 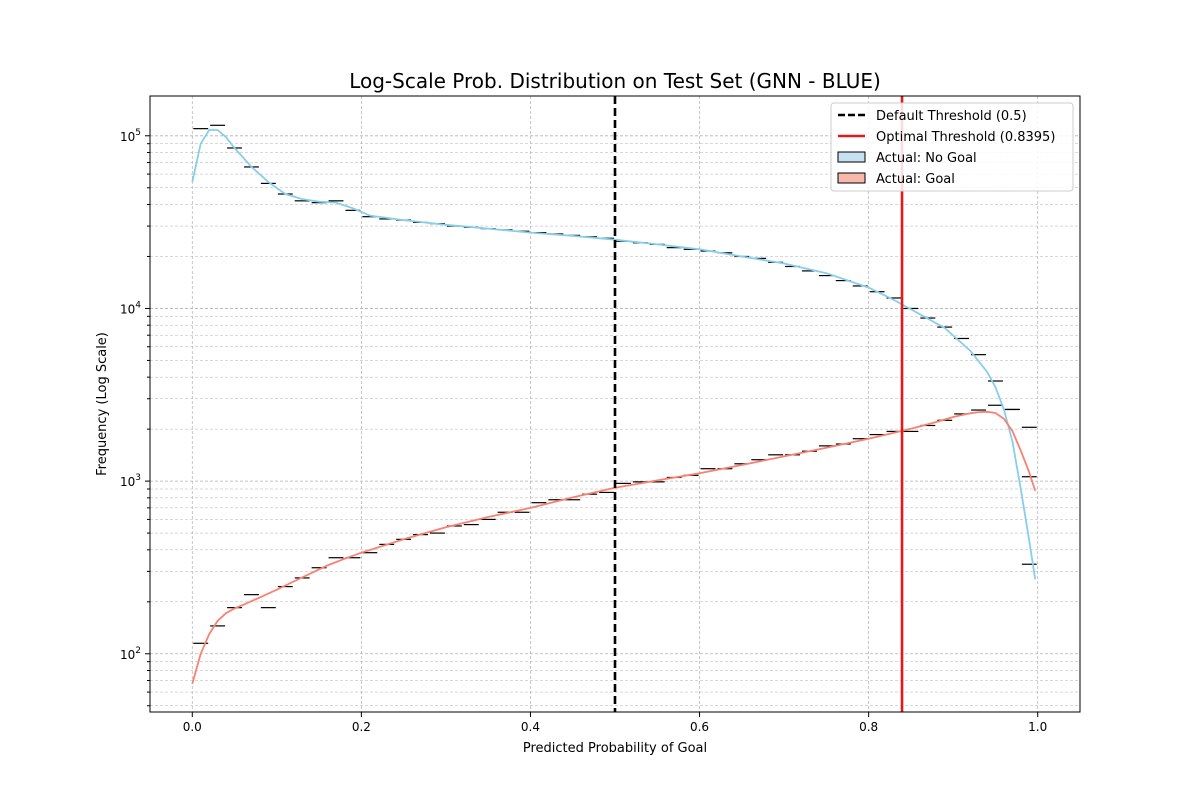 What do you see at coordinates (926, 158) in the screenshot?
I see `legend-label: Actual: No Goal` at bounding box center [926, 158].